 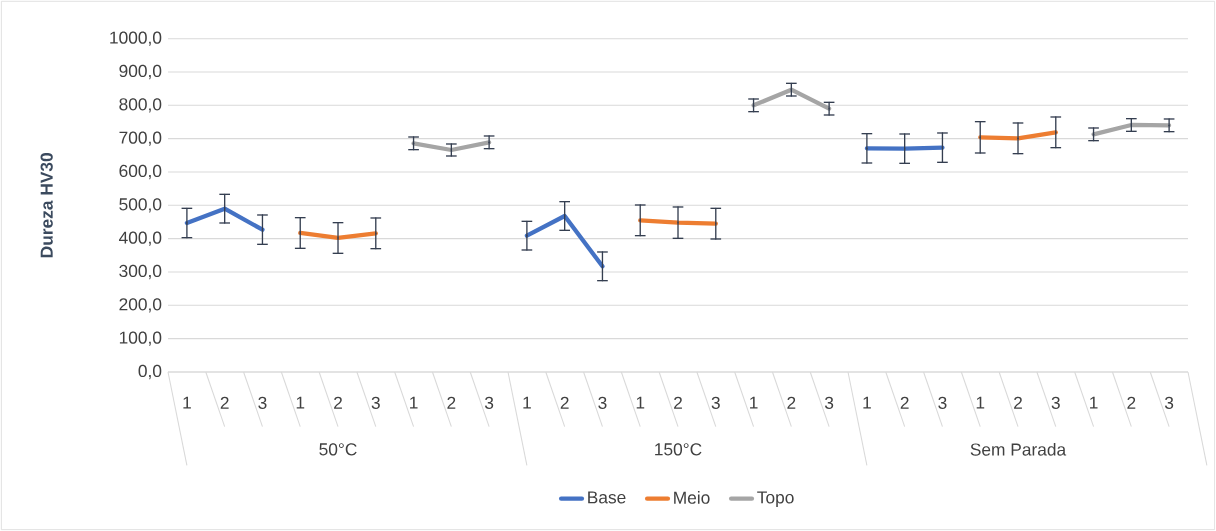 I want to click on y-tick-label: 500,0, so click(x=140, y=205).